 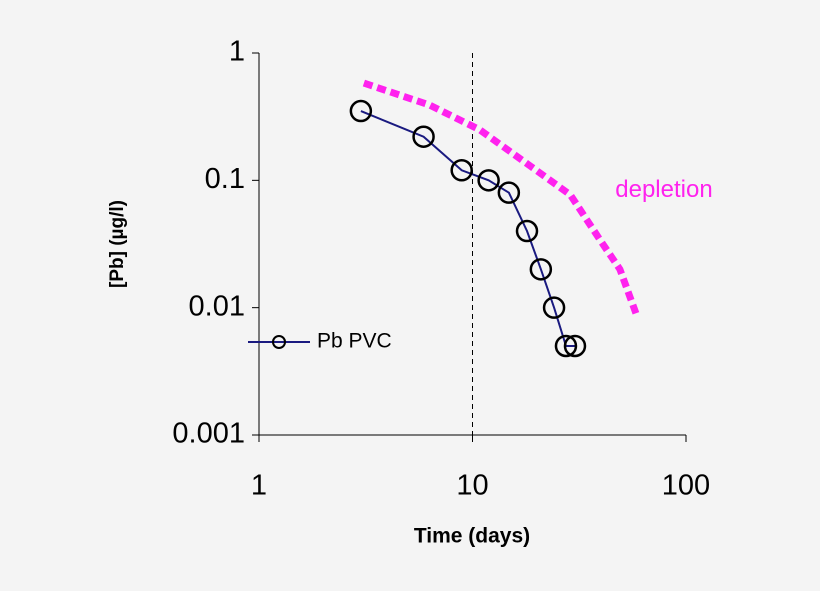 What do you see at coordinates (237, 52) in the screenshot?
I see `y-tick-label: 1` at bounding box center [237, 52].